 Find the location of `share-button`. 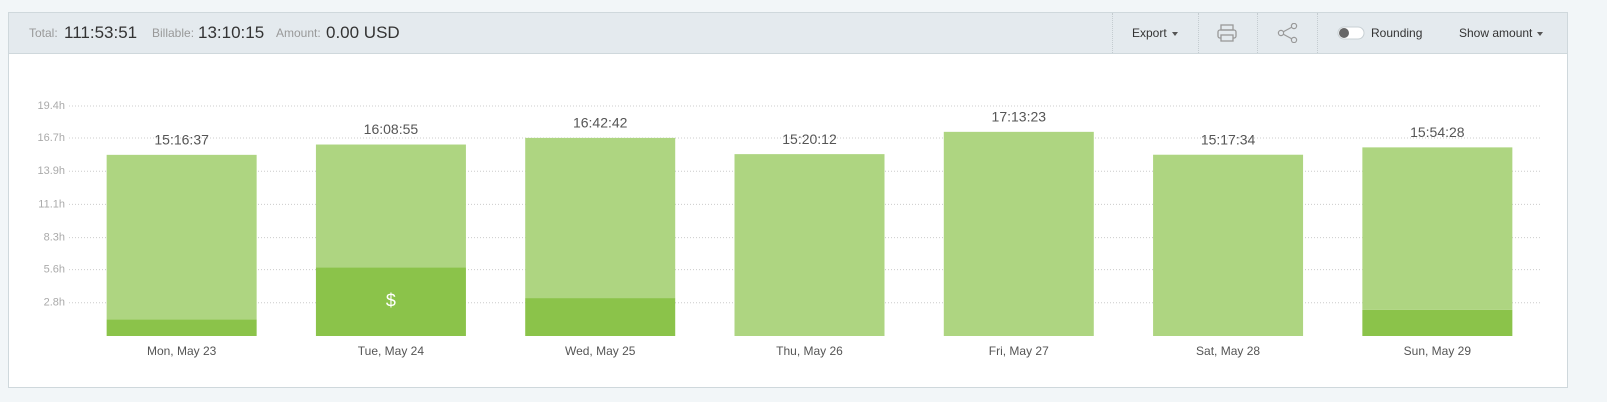

share-button is located at coordinates (1288, 33).